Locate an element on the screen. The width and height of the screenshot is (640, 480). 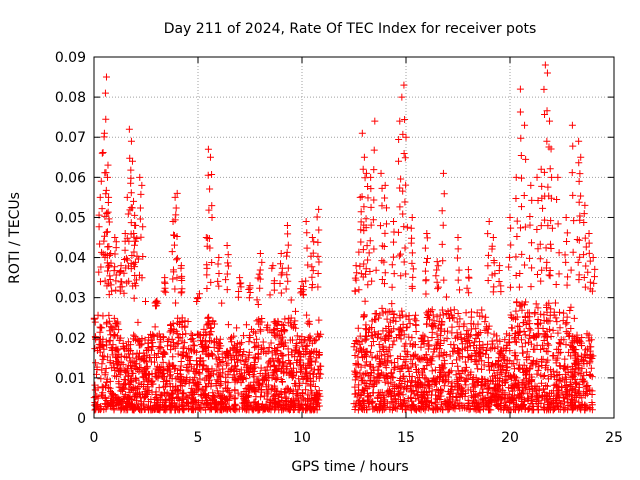
y-tick-label: 0.08 is located at coordinates (70, 98).